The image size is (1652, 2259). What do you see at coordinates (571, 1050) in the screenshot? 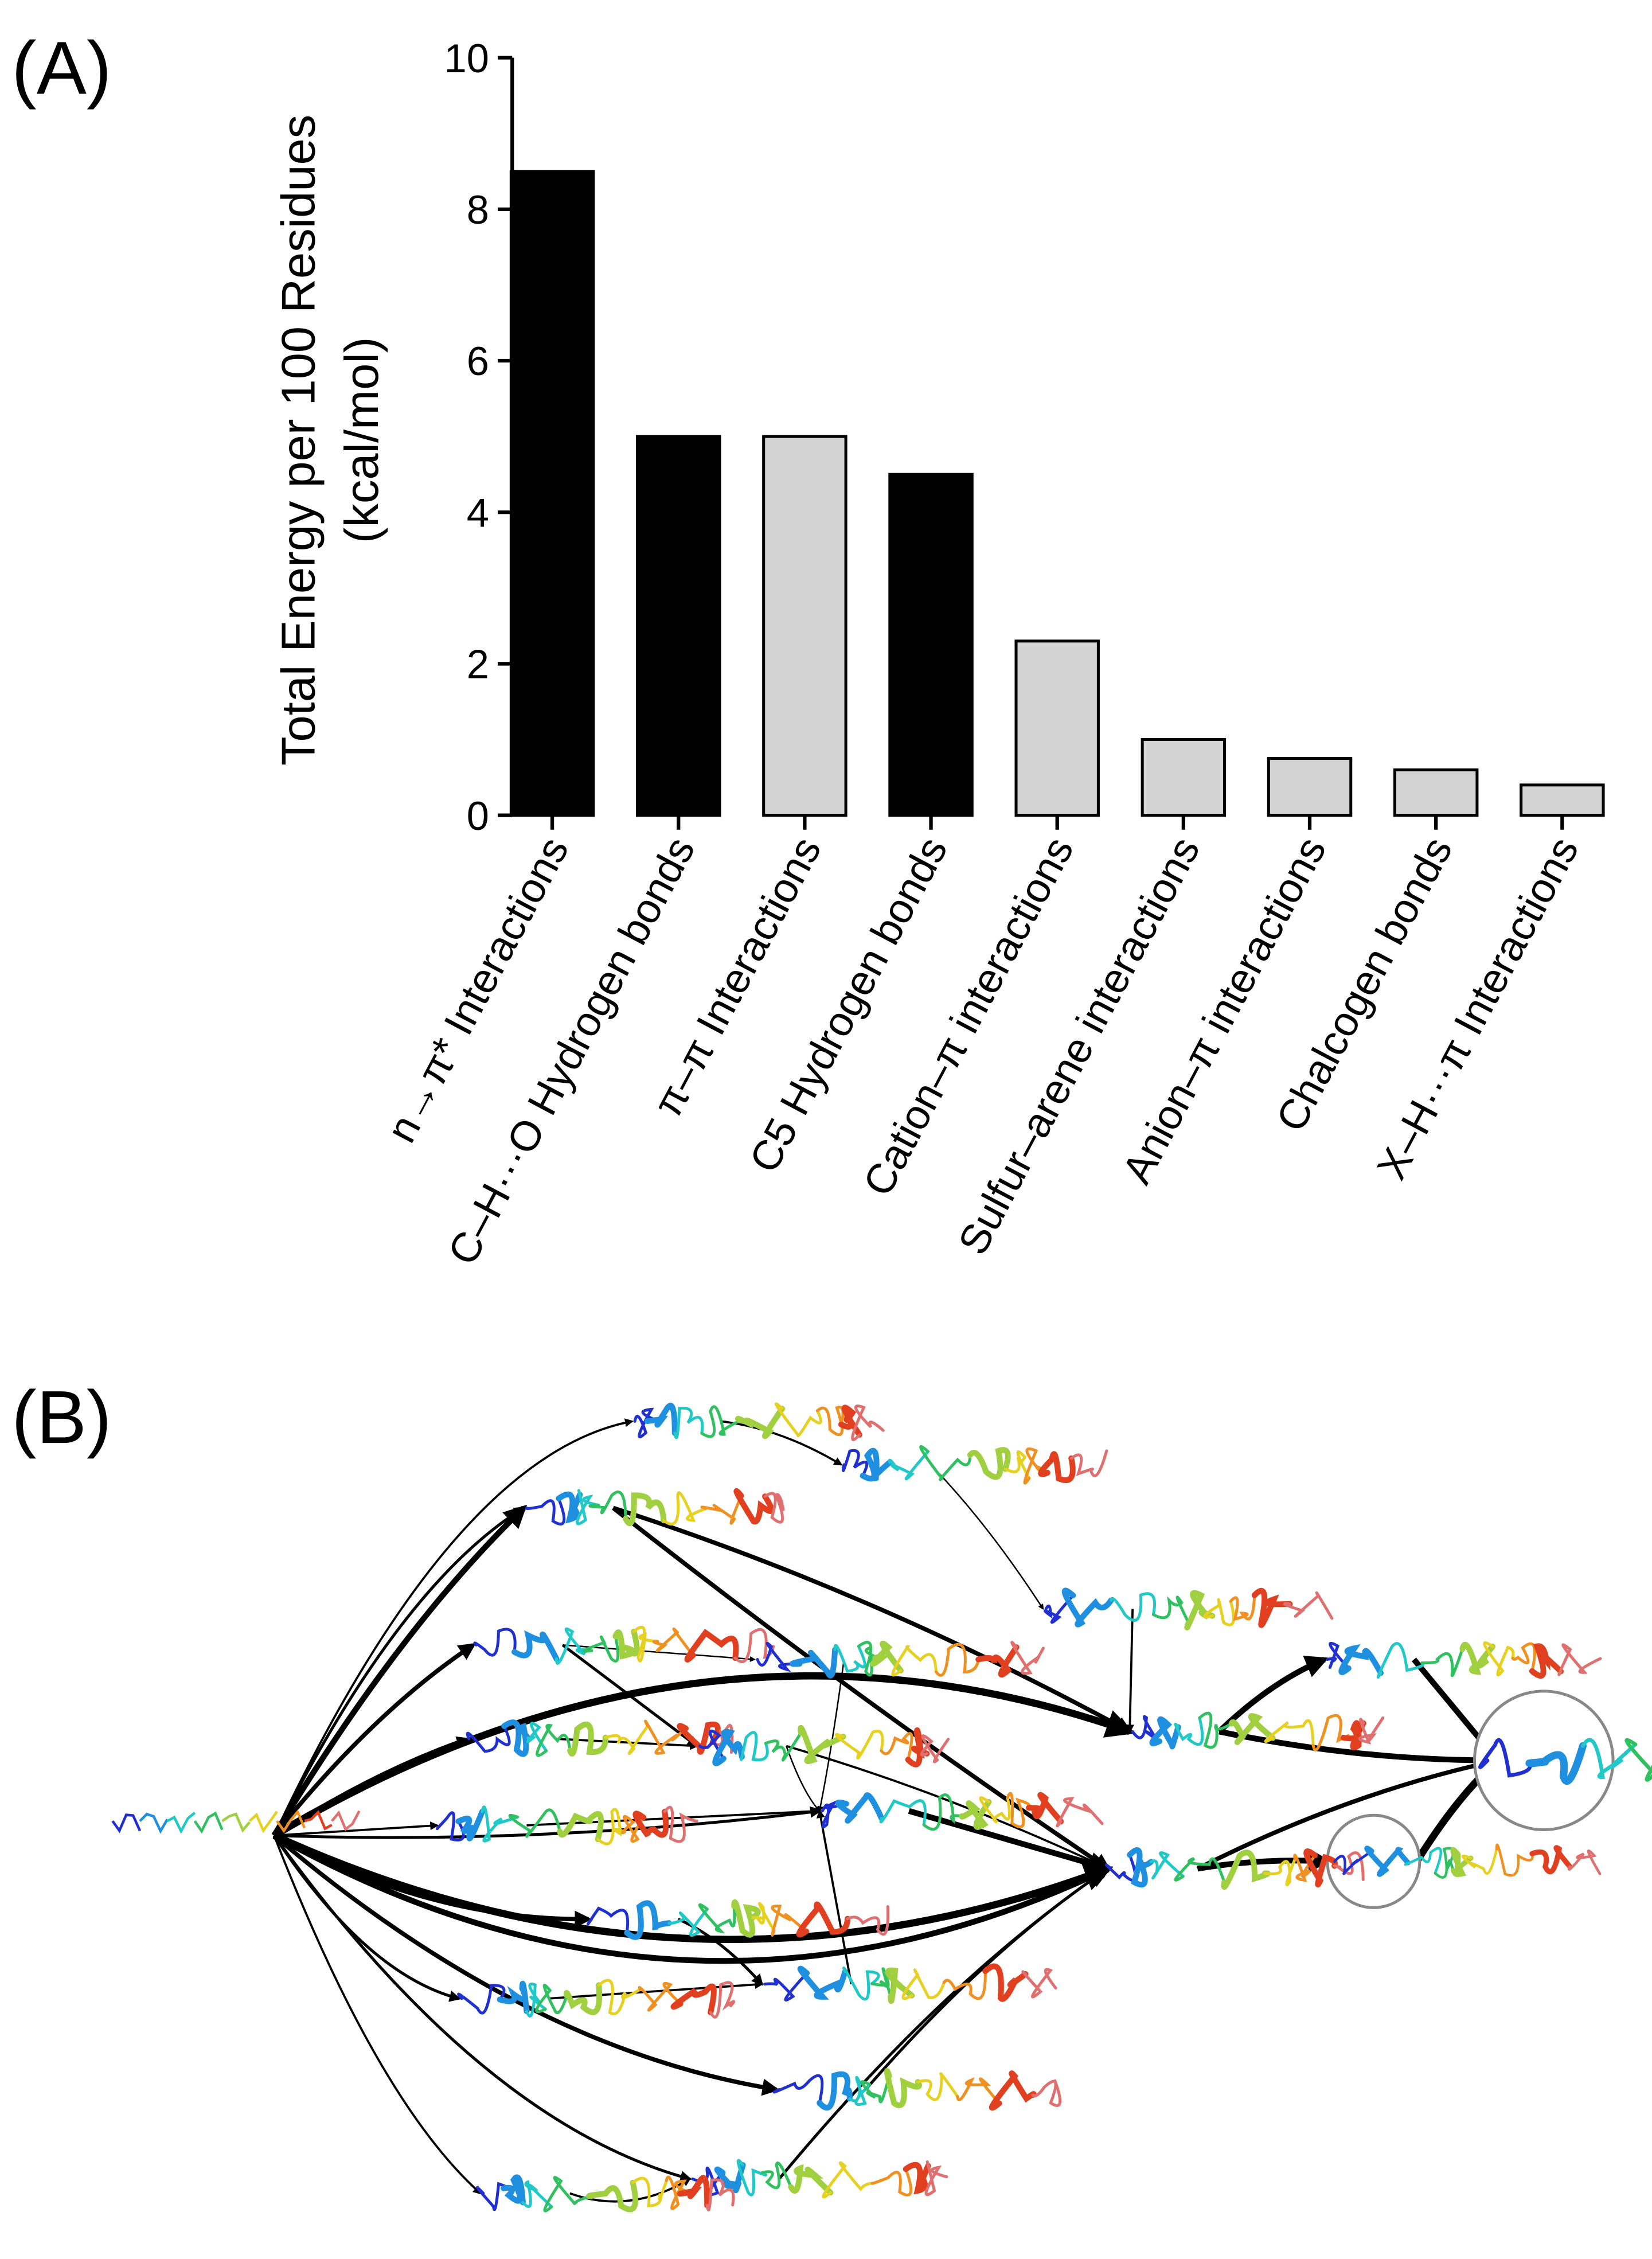
I see `x-tick-label: C–H···O Hydrogen bonds` at bounding box center [571, 1050].